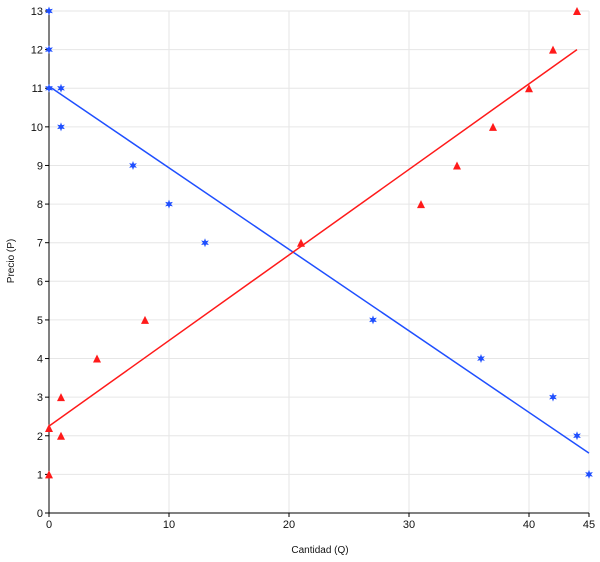 The width and height of the screenshot is (600, 562). What do you see at coordinates (37, 89) in the screenshot?
I see `y-tick-label: 11` at bounding box center [37, 89].